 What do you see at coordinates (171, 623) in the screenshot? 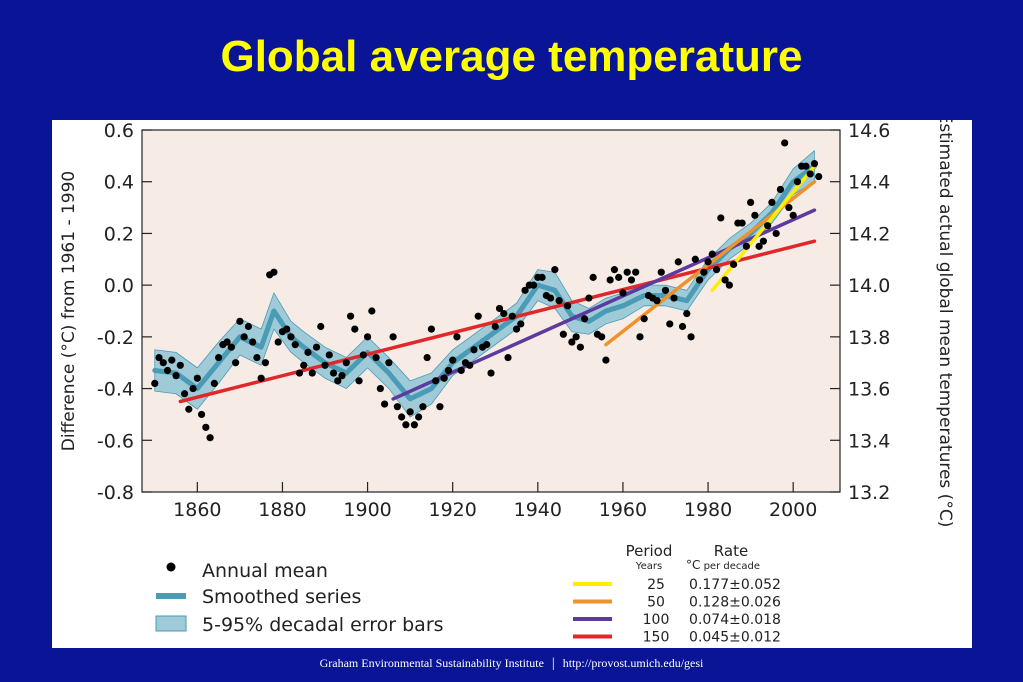
I see `legend-error-bars-swatch` at bounding box center [171, 623].